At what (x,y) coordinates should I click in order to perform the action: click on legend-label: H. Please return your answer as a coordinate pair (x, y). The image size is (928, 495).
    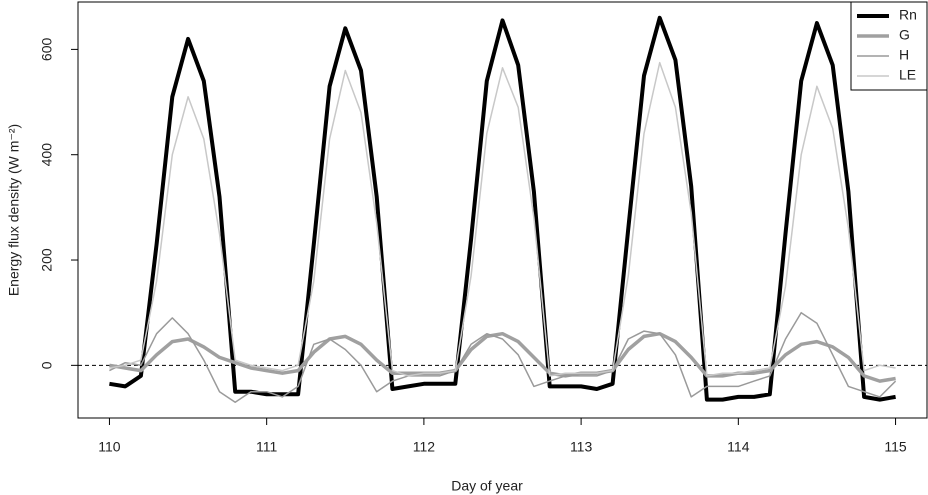
    Looking at the image, I should click on (904, 55).